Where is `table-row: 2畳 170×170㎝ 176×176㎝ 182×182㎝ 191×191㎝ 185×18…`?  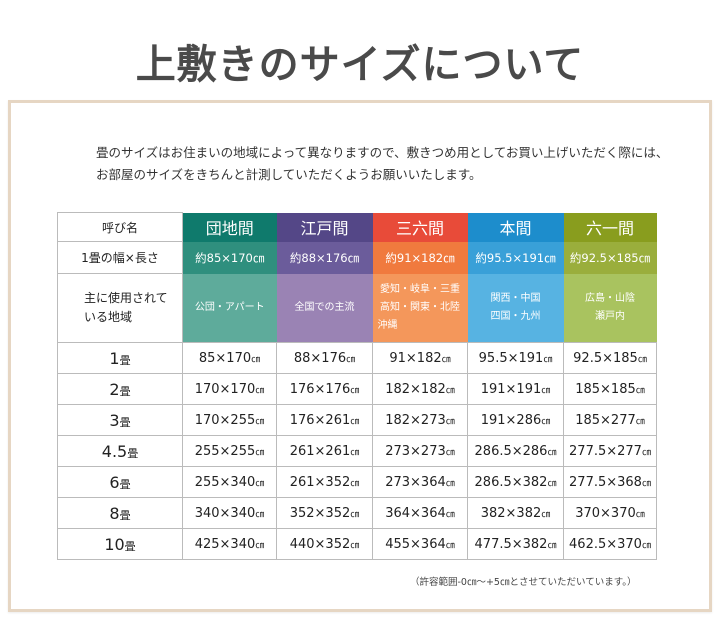
table-row: 2畳 170×170㎝ 176×176㎝ 182×182㎝ 191×191㎝ 185×18… is located at coordinates (357, 389).